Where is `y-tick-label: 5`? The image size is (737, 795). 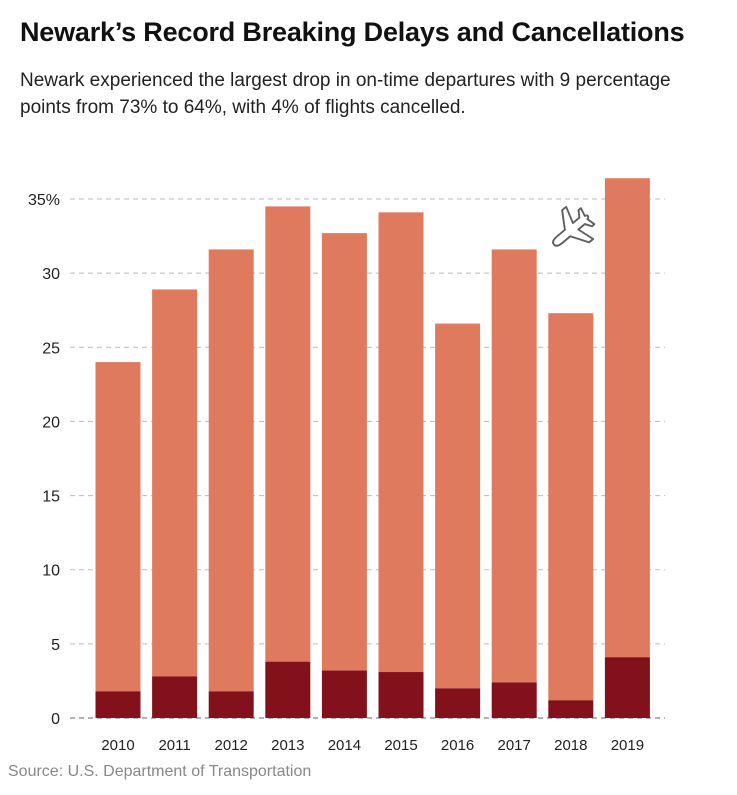
y-tick-label: 5 is located at coordinates (55, 645).